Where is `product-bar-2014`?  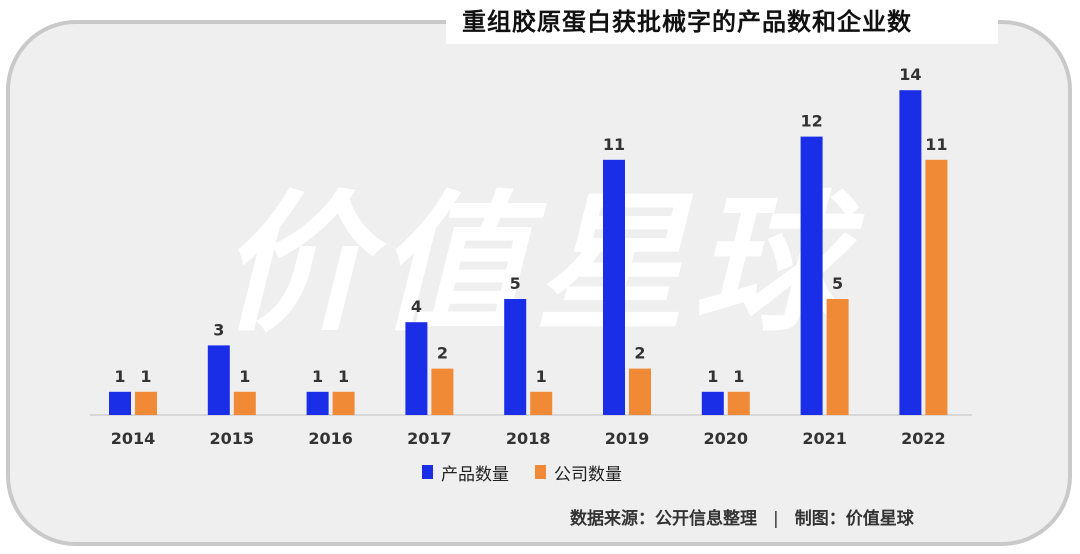 product-bar-2014 is located at coordinates (120, 403).